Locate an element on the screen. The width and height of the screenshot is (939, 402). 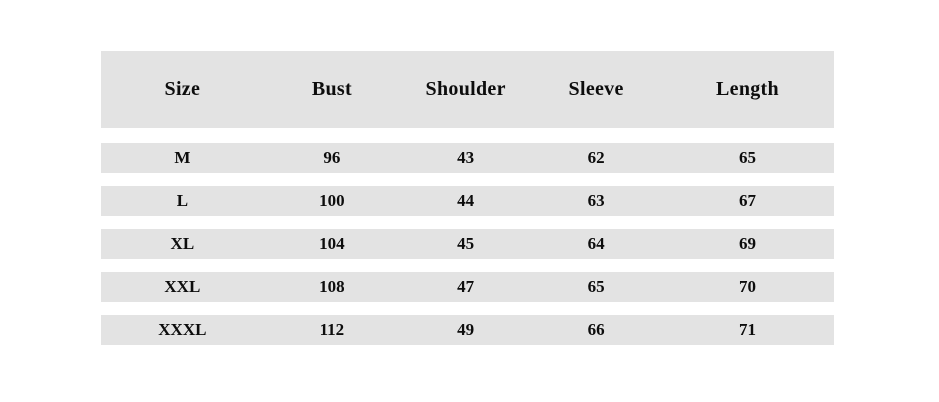
header-cell-sleeve: Sleeve is located at coordinates (596, 89).